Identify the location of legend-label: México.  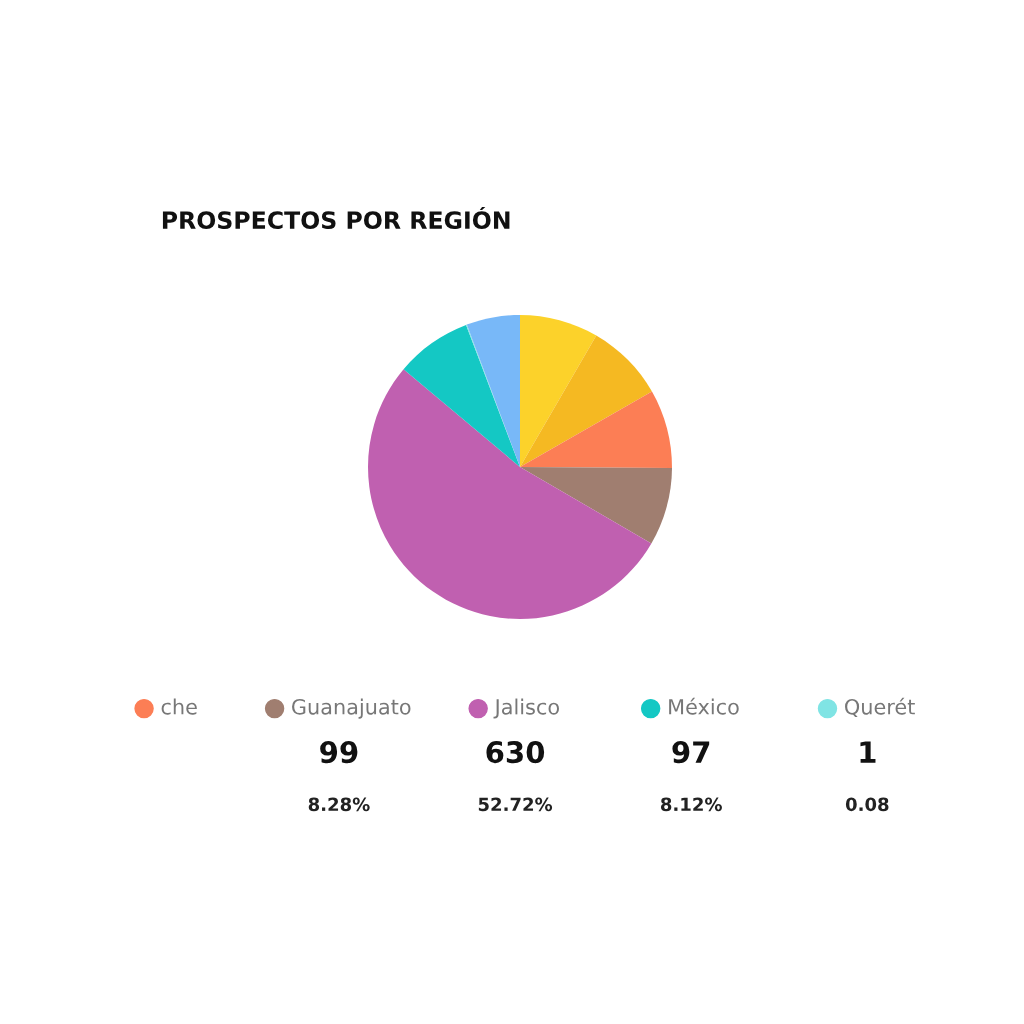
(704, 706).